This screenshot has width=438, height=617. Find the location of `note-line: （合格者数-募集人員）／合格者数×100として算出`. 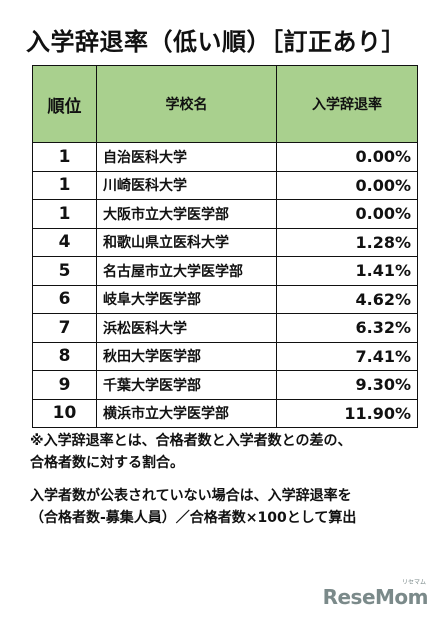

note-line: （合格者数-募集人員）／合格者数×100として算出 is located at coordinates (193, 518).